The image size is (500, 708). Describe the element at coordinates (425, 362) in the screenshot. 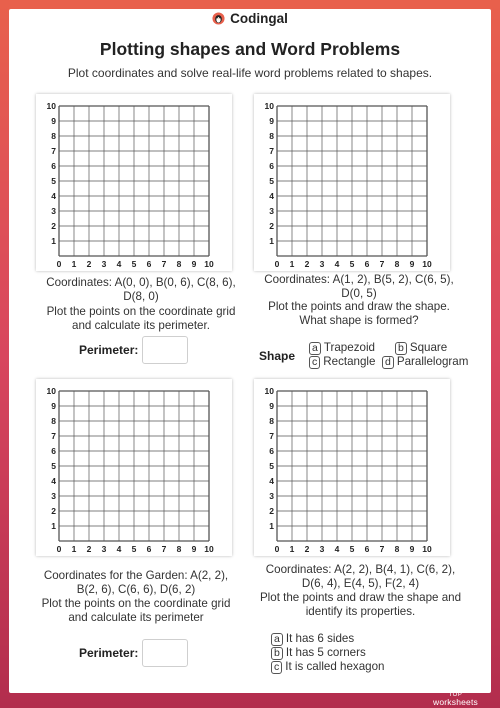

I see `option-parallelogram: d Parallelogram` at that location.